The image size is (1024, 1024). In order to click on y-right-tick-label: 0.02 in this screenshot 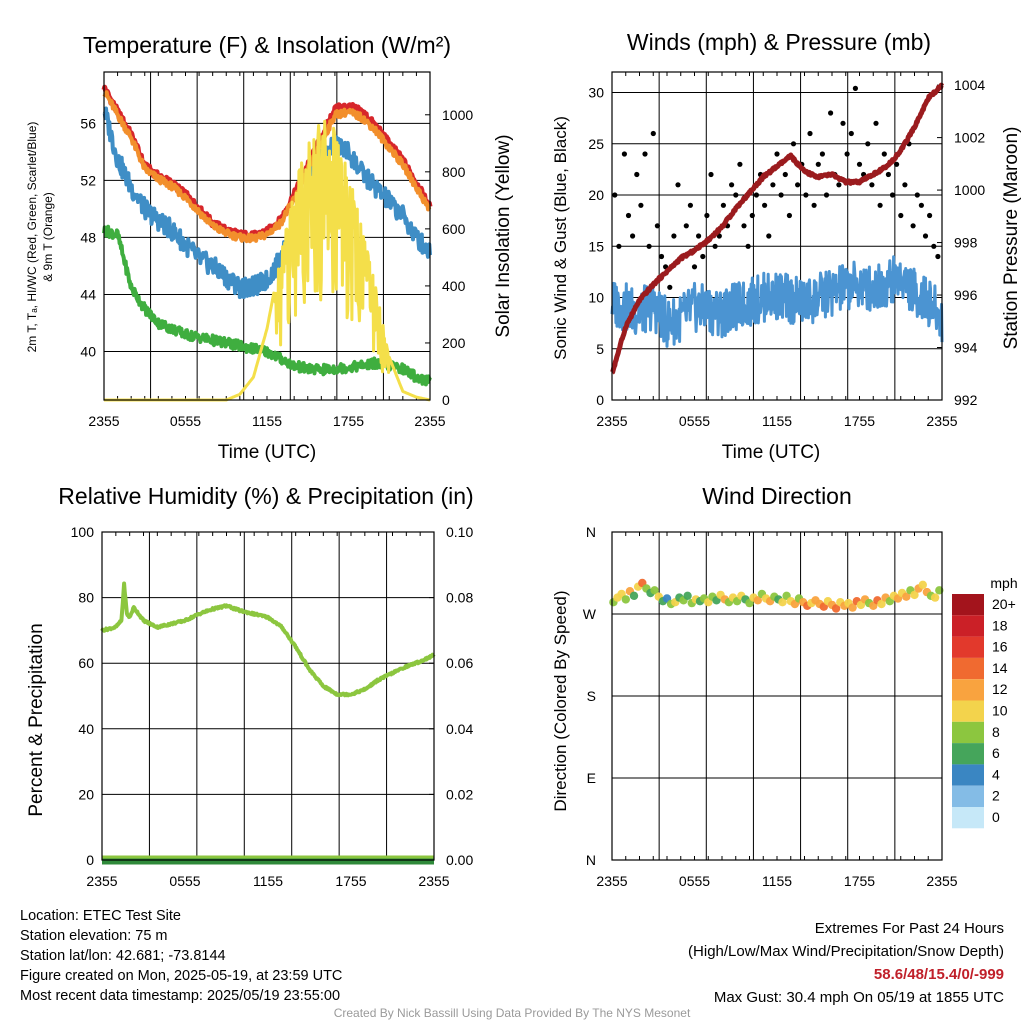, I will do `click(459, 794)`.